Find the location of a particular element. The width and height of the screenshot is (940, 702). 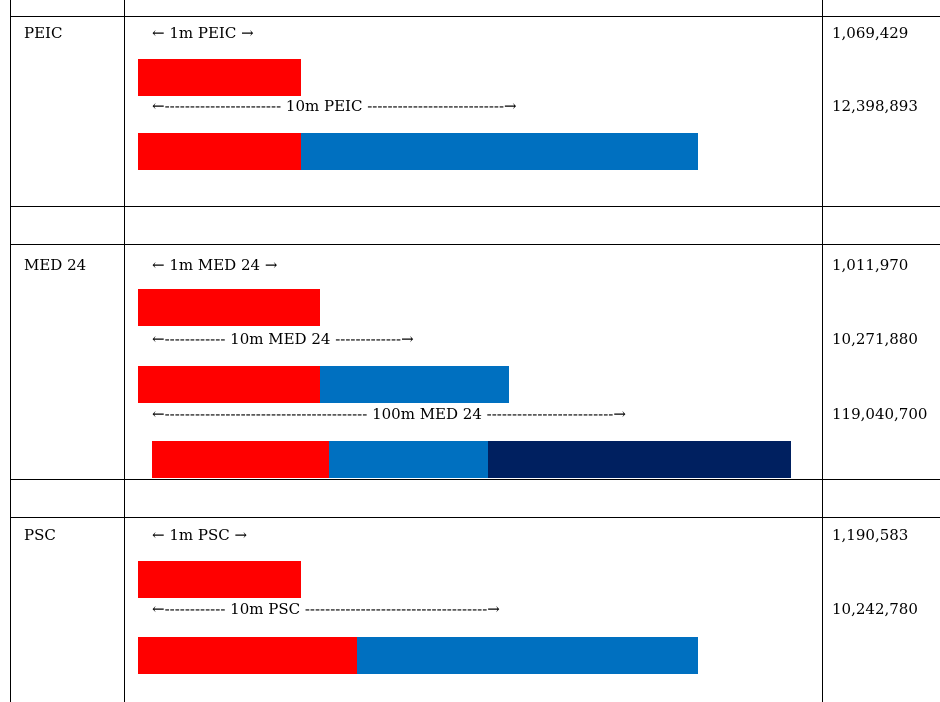

value-1m-med24: 1,011,970 is located at coordinates (870, 265).